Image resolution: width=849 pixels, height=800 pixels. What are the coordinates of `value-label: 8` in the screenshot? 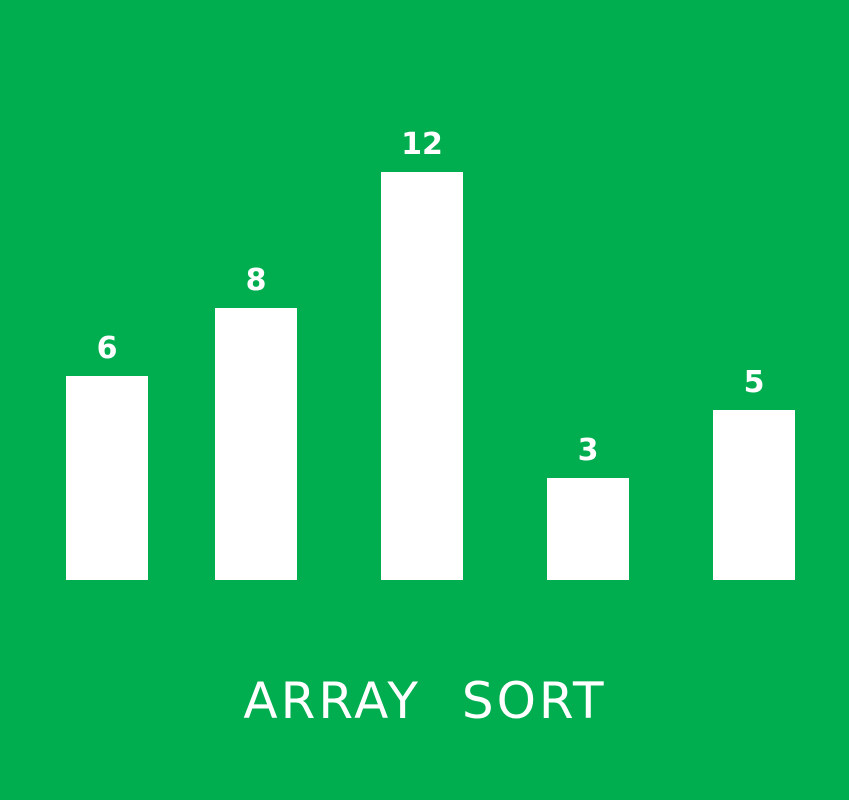 It's located at (256, 280).